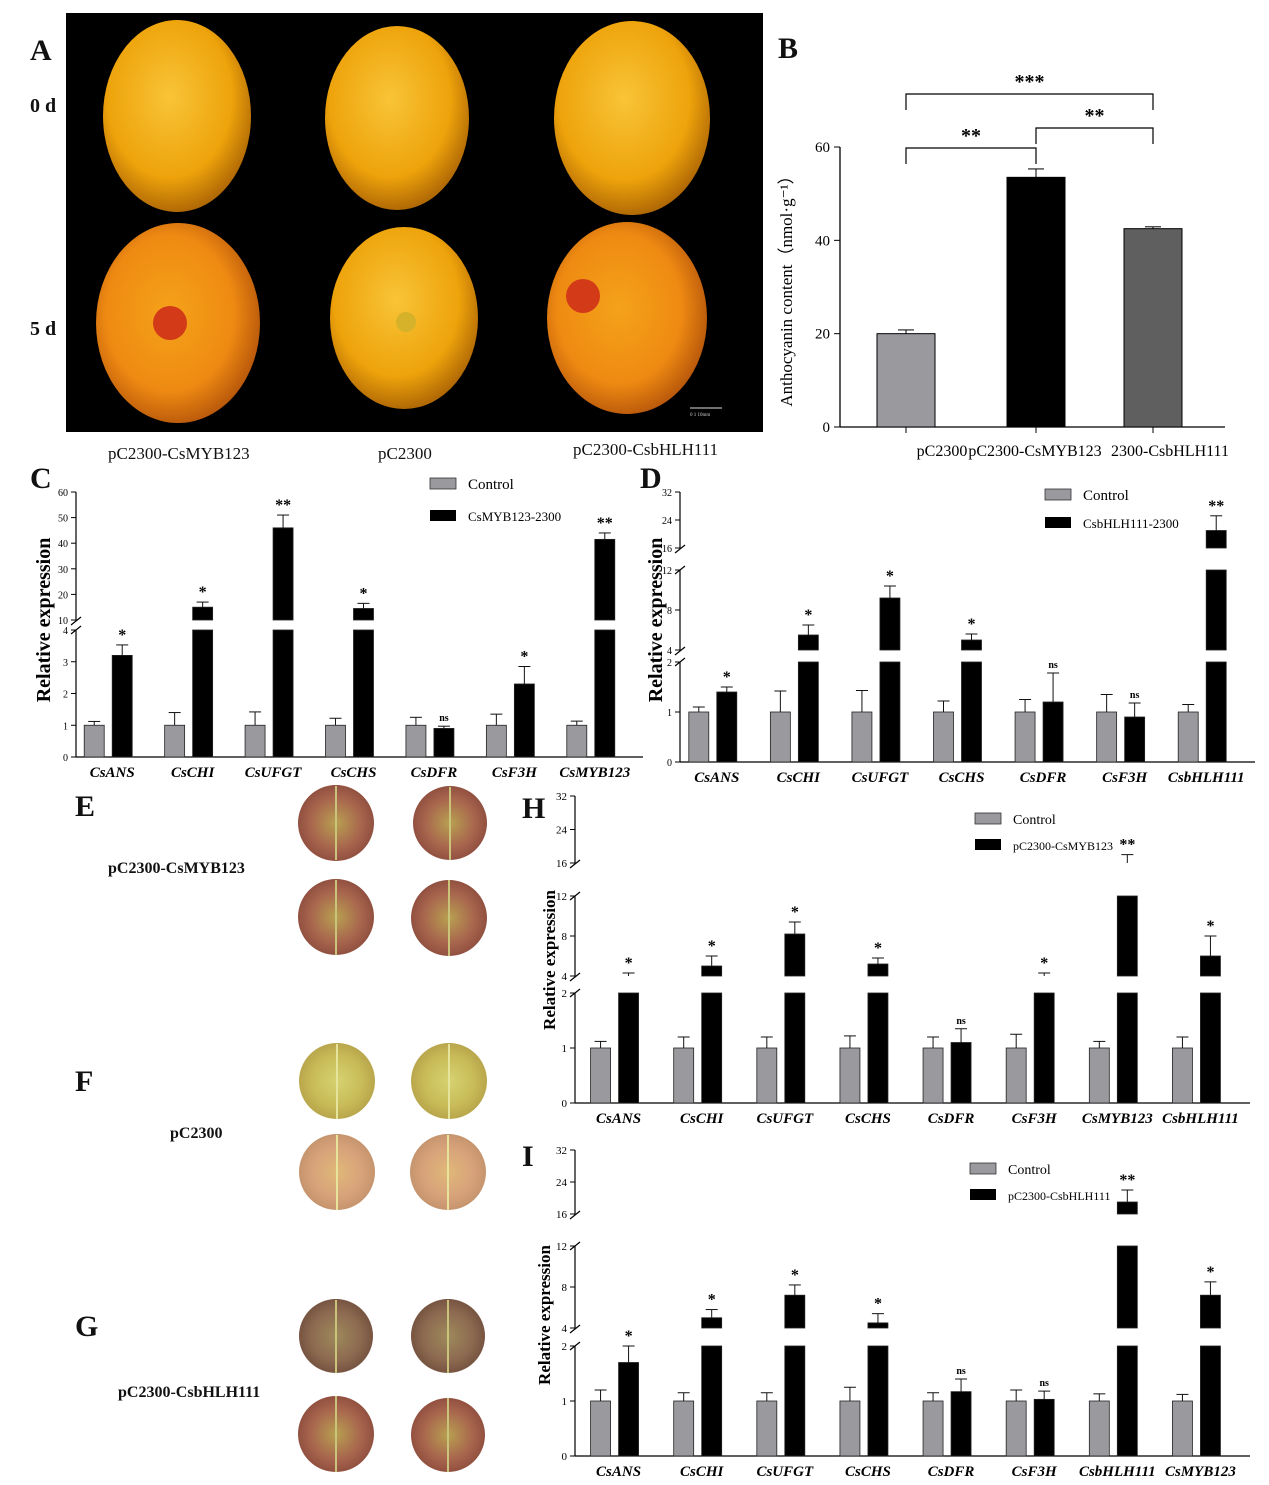 Image resolution: width=1269 pixels, height=1485 pixels. What do you see at coordinates (1030, 82) in the screenshot?
I see `significance-label: ***` at bounding box center [1030, 82].